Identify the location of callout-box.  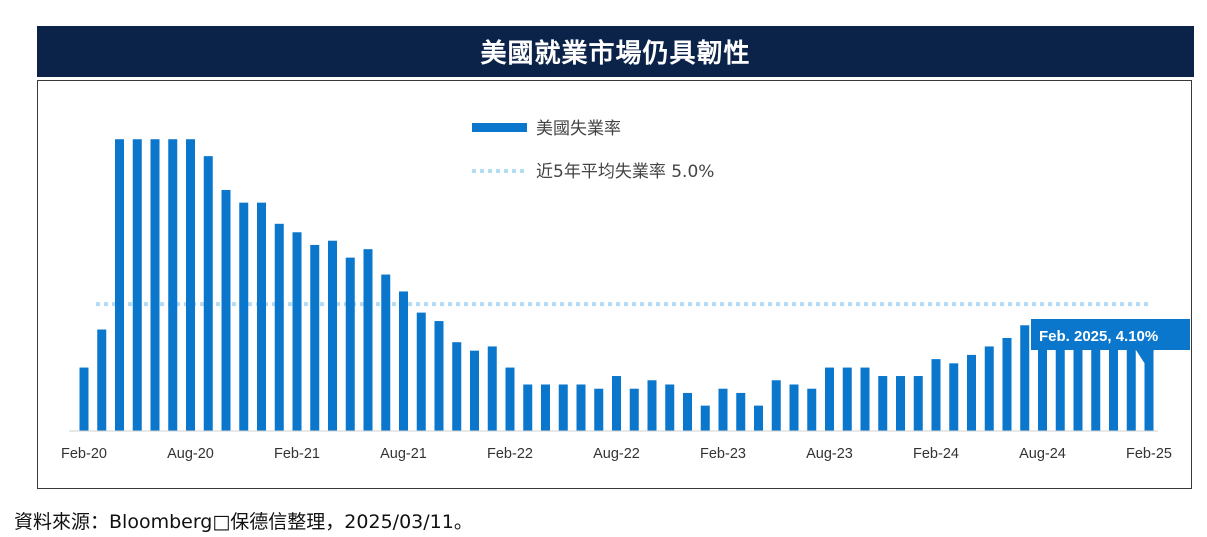
(1110, 334).